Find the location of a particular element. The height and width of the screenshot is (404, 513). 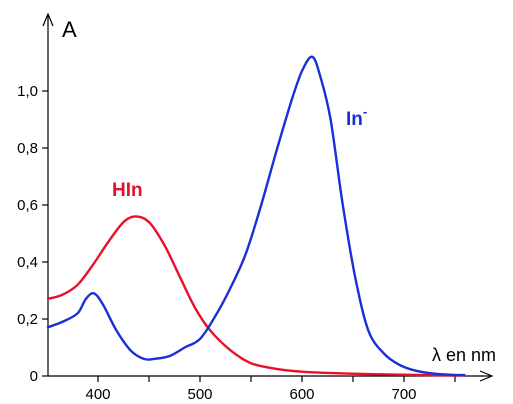

series-in-minus-superscript: - is located at coordinates (365, 111).